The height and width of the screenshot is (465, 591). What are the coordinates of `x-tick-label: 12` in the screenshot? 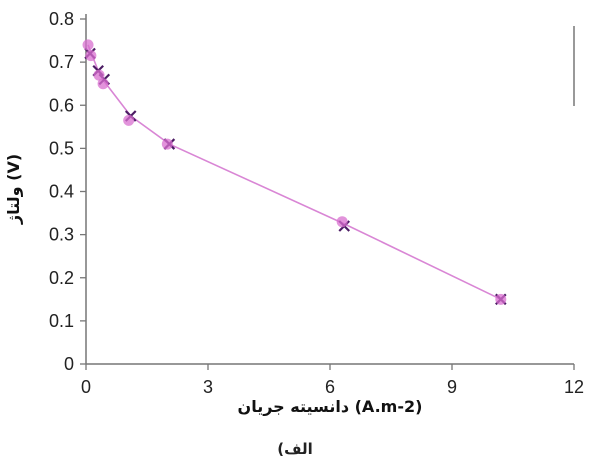 It's located at (574, 387).